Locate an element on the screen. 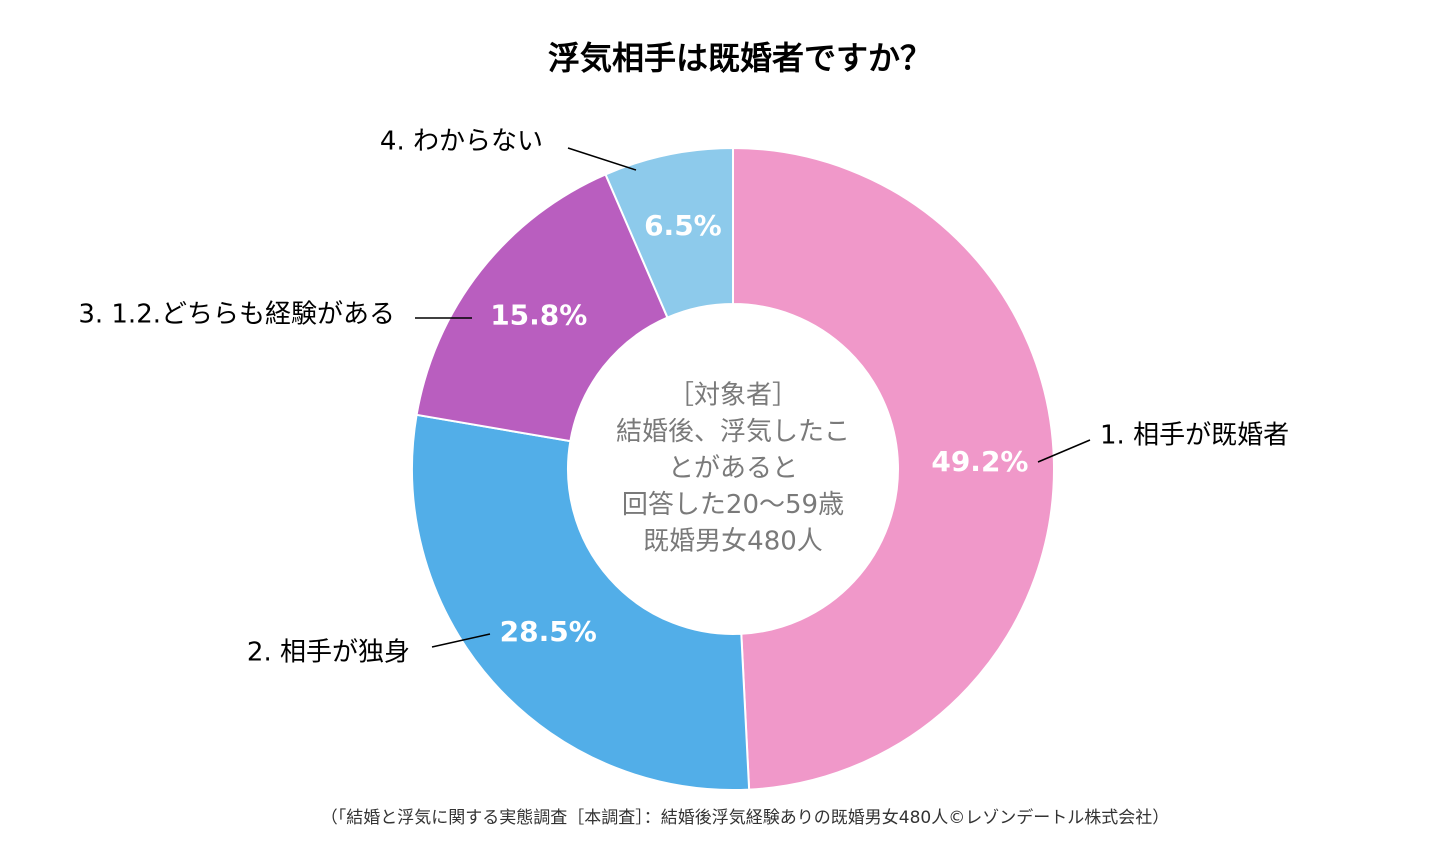 This screenshot has height=845, width=1440. center-text: 回答した20～59歳 is located at coordinates (733, 505).